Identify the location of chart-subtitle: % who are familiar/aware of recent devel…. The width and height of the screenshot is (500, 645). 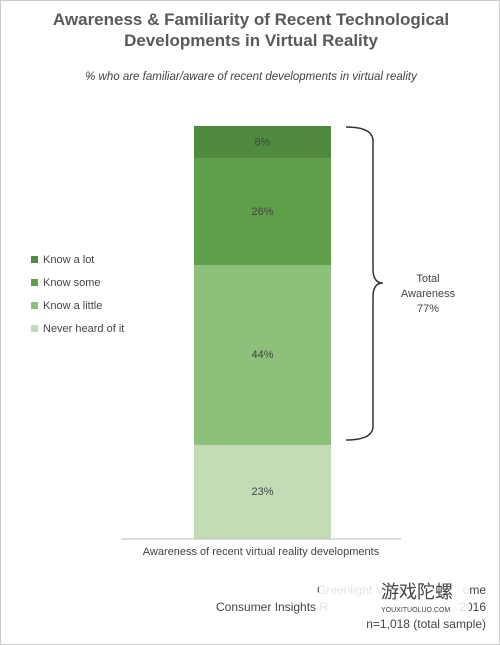
(251, 77).